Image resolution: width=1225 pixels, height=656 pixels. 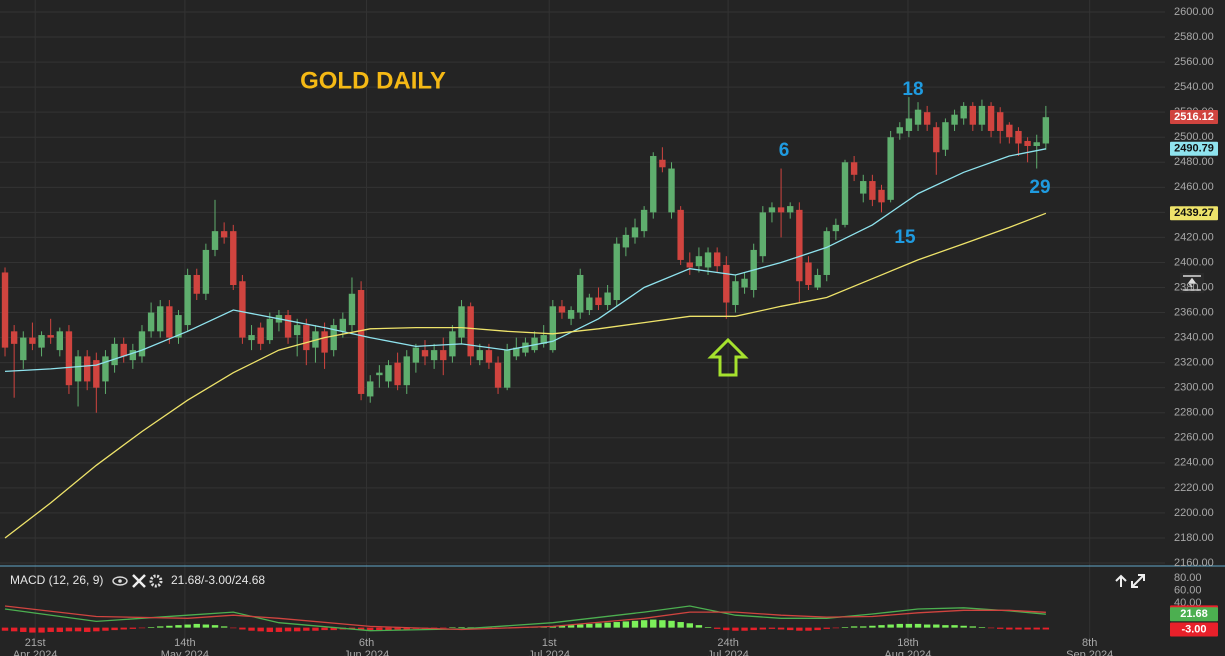 I want to click on eye-icon, so click(x=120, y=581).